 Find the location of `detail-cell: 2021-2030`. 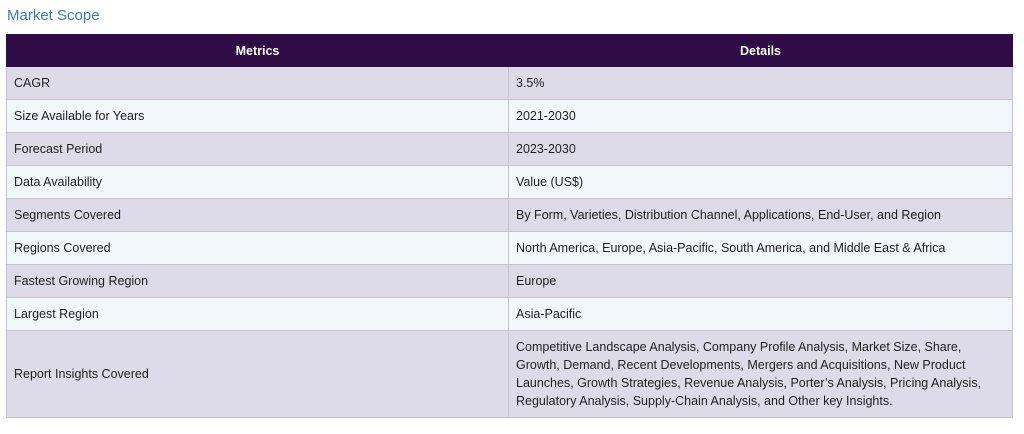

detail-cell: 2021-2030 is located at coordinates (760, 116).